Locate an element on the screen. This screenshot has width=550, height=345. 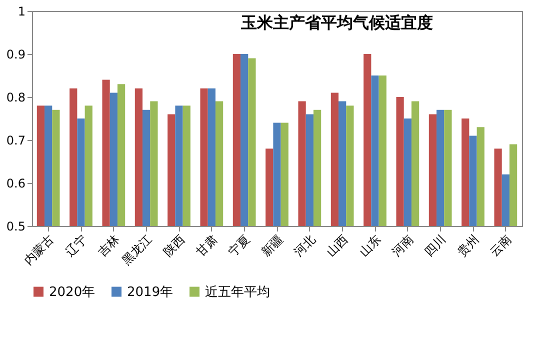
legend-label: 近五年平均 is located at coordinates (237, 292).